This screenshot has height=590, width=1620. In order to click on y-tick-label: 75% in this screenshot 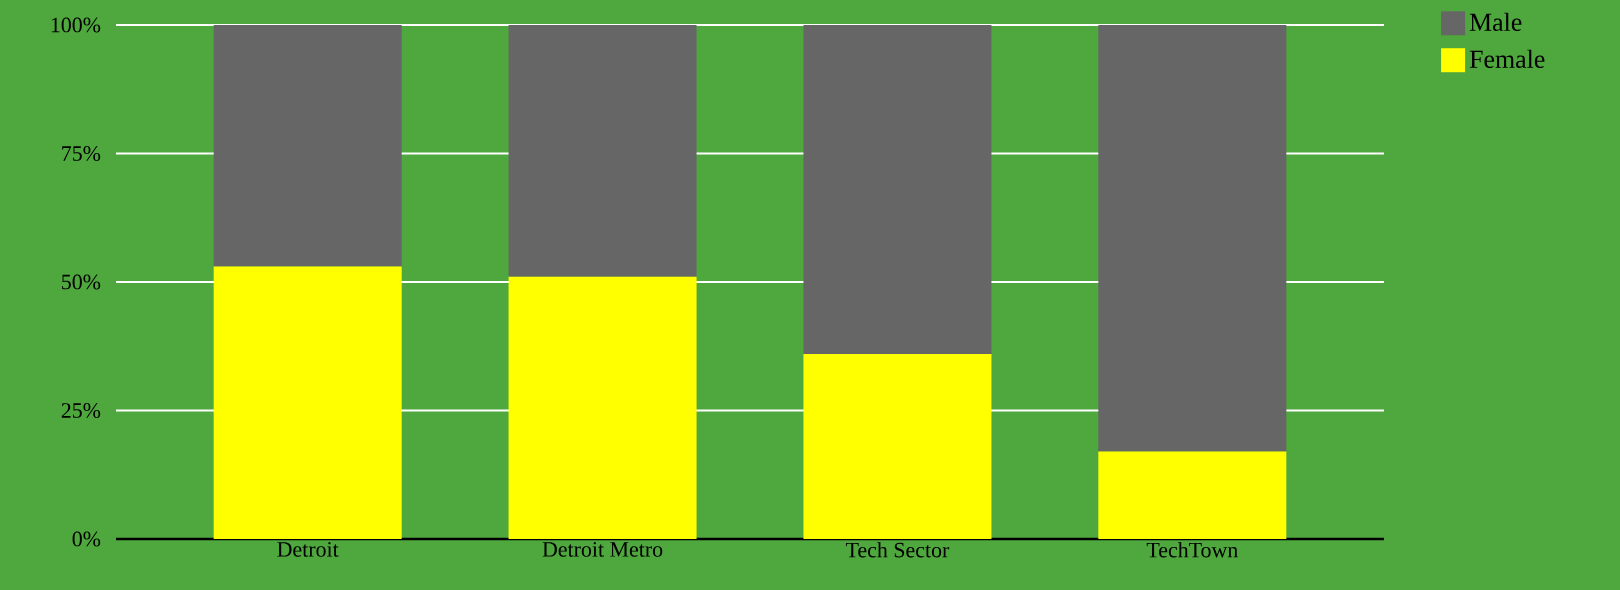, I will do `click(81, 153)`.